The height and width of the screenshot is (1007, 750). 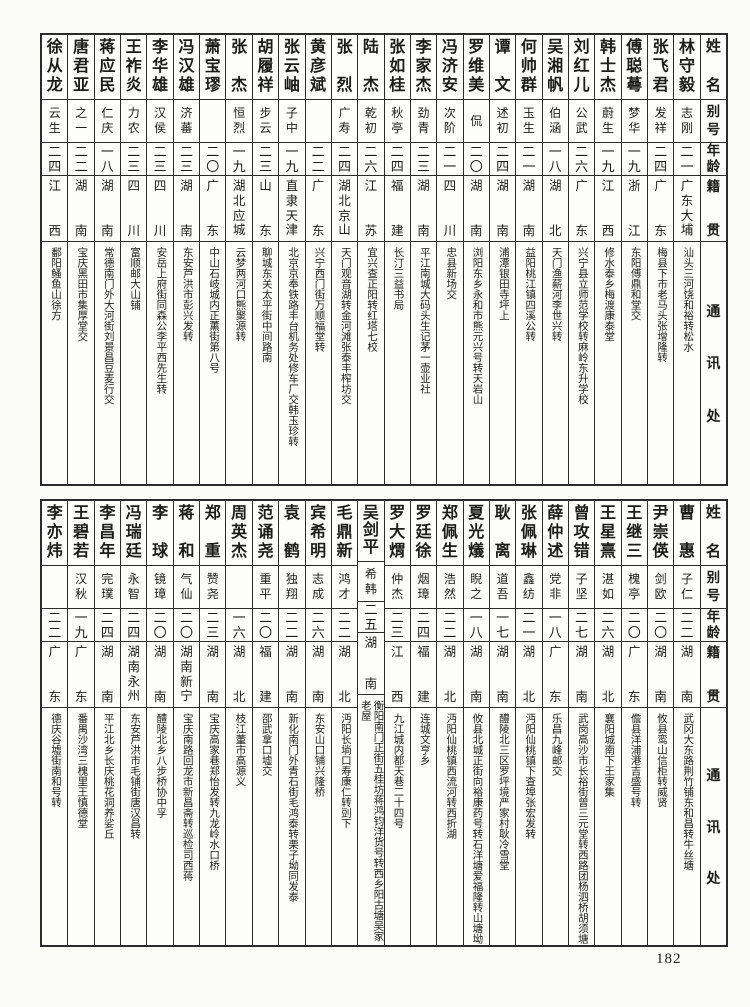 I want to click on person-name: 王继三, so click(x=634, y=532).